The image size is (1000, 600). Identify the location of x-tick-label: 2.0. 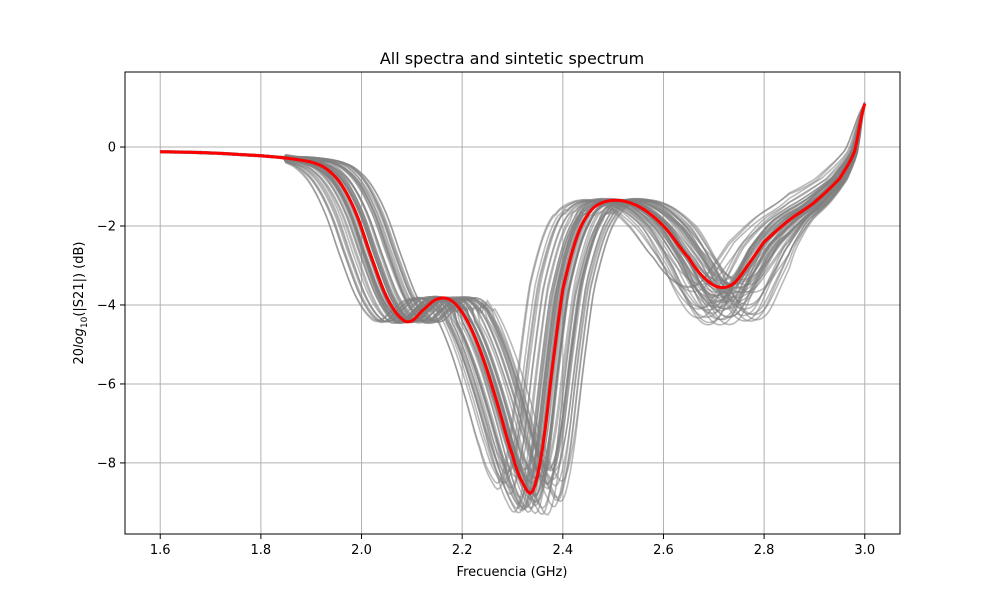
(361, 550).